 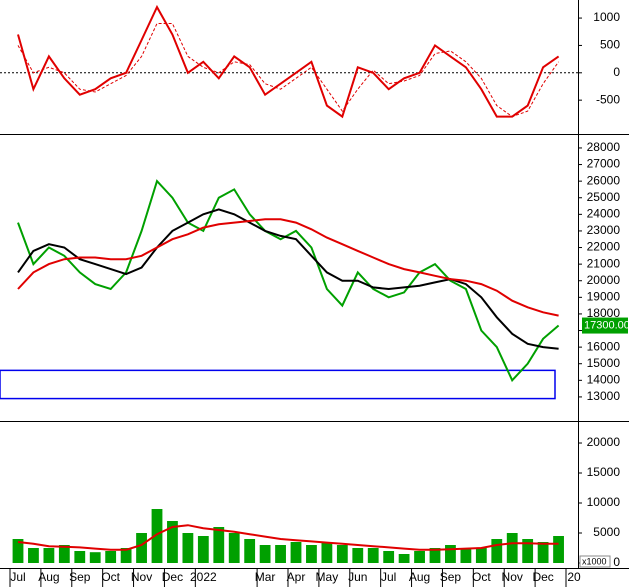 I want to click on y-tick-label: 13000, so click(x=604, y=396).